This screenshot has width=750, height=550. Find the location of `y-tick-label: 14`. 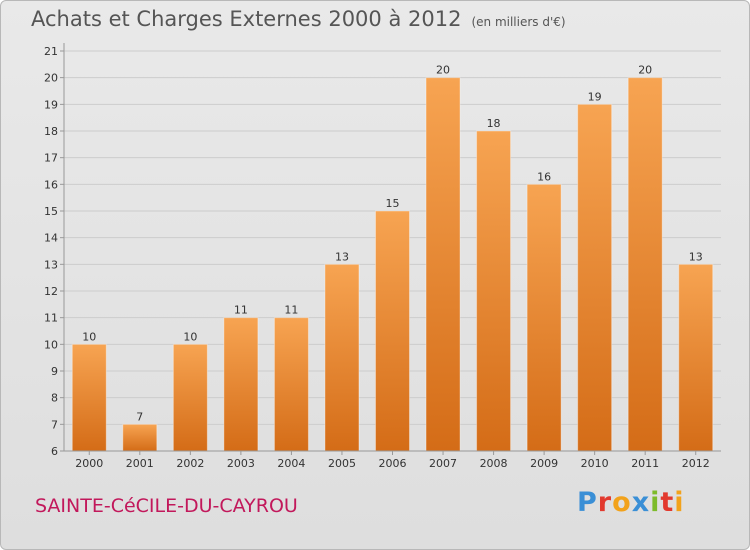

y-tick-label: 14 is located at coordinates (51, 238).